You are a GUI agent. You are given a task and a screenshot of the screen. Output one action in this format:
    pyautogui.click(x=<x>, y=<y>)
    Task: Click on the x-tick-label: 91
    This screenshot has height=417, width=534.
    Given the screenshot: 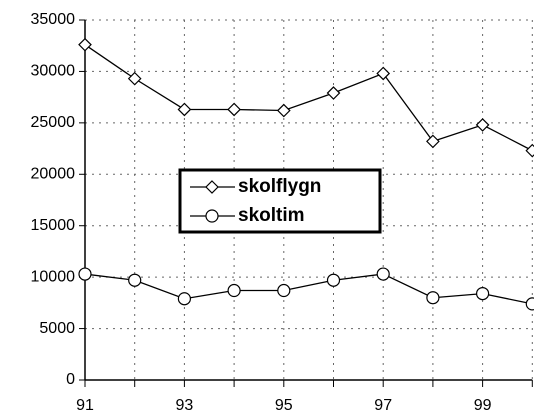 What is the action you would take?
    pyautogui.click(x=85, y=405)
    